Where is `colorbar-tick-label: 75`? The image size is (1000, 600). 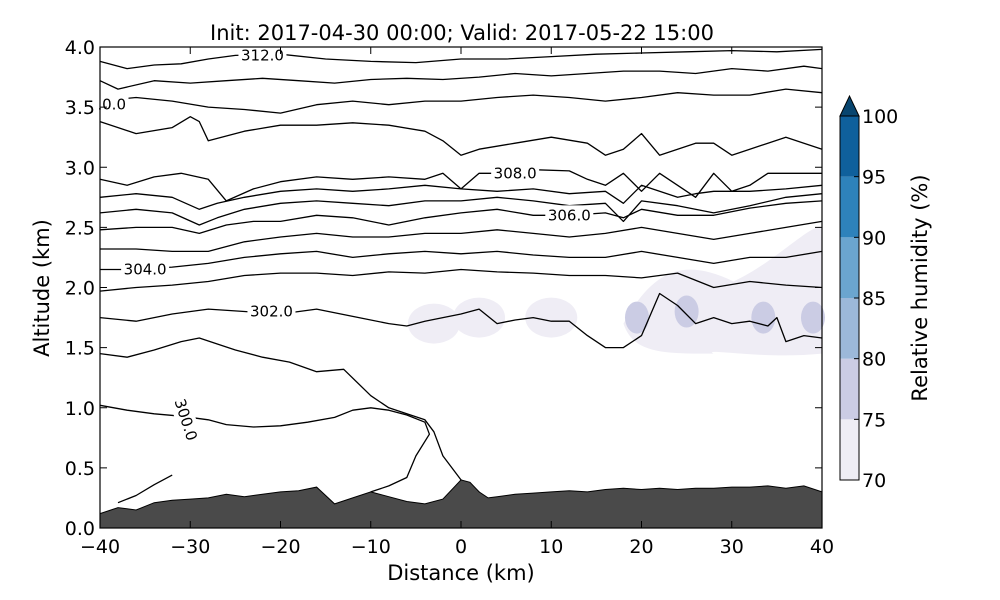 colorbar-tick-label: 75 is located at coordinates (874, 420).